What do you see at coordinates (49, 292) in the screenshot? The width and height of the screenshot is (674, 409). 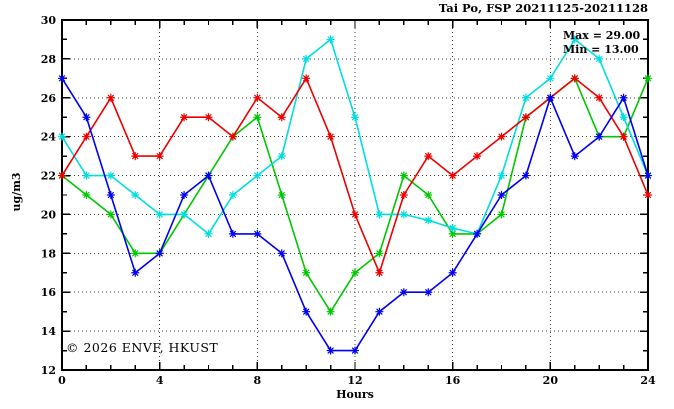 I see `y-tick-label: 16` at bounding box center [49, 292].